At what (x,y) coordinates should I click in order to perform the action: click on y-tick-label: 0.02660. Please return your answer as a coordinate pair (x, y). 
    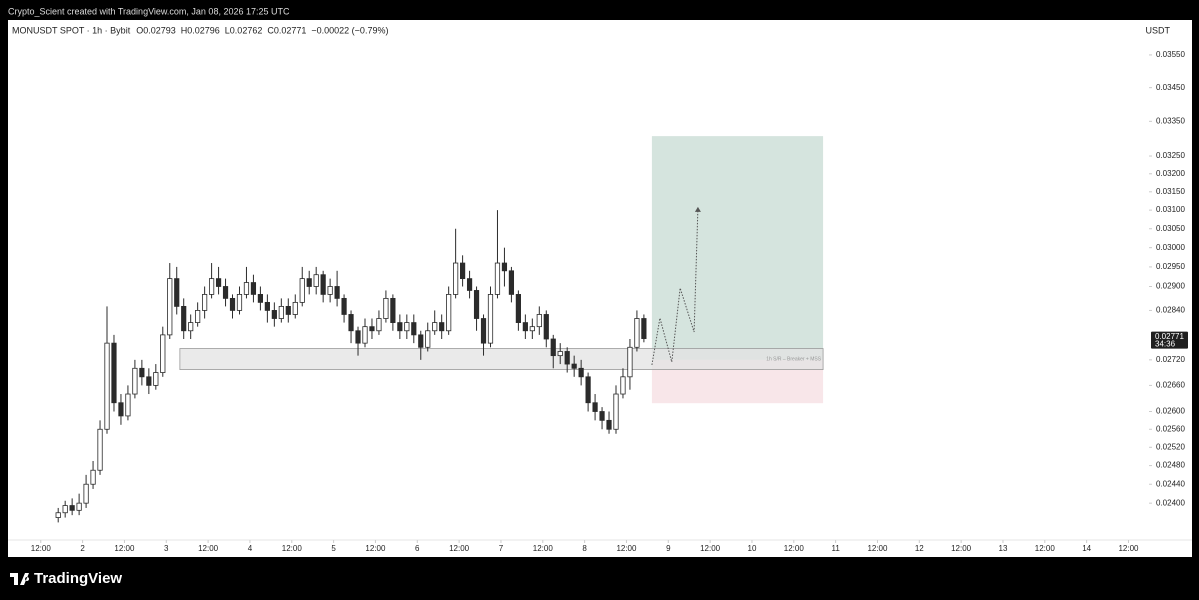
    Looking at the image, I should click on (1170, 385).